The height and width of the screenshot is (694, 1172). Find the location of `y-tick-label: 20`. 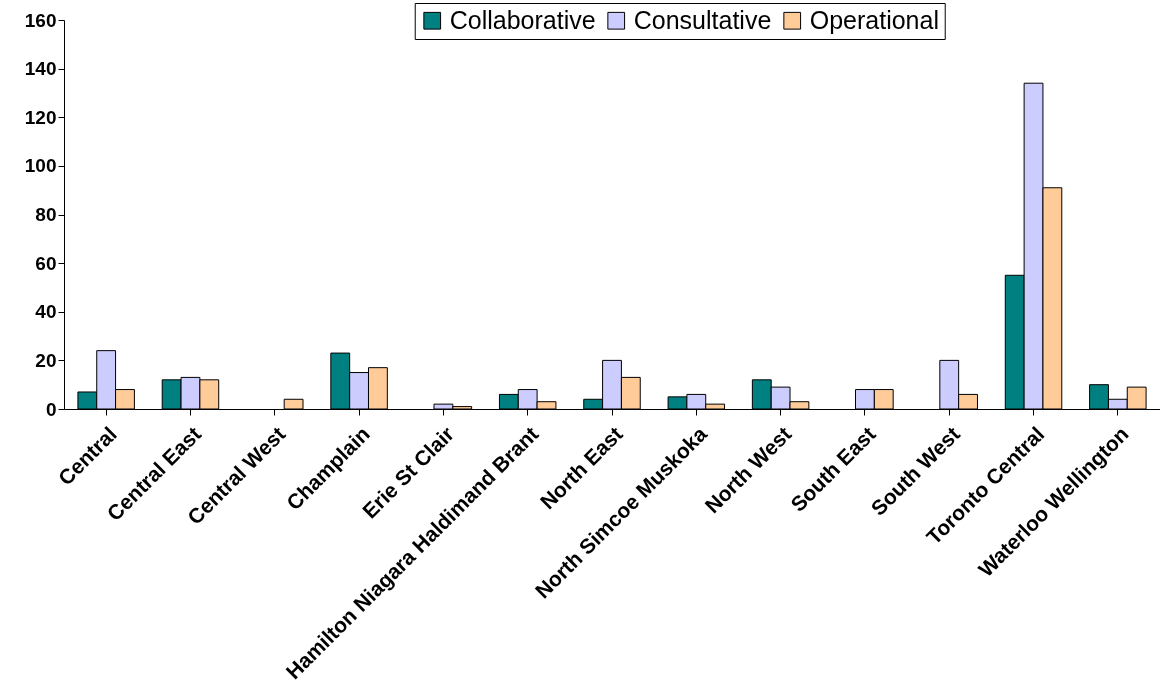

y-tick-label: 20 is located at coordinates (46, 360).